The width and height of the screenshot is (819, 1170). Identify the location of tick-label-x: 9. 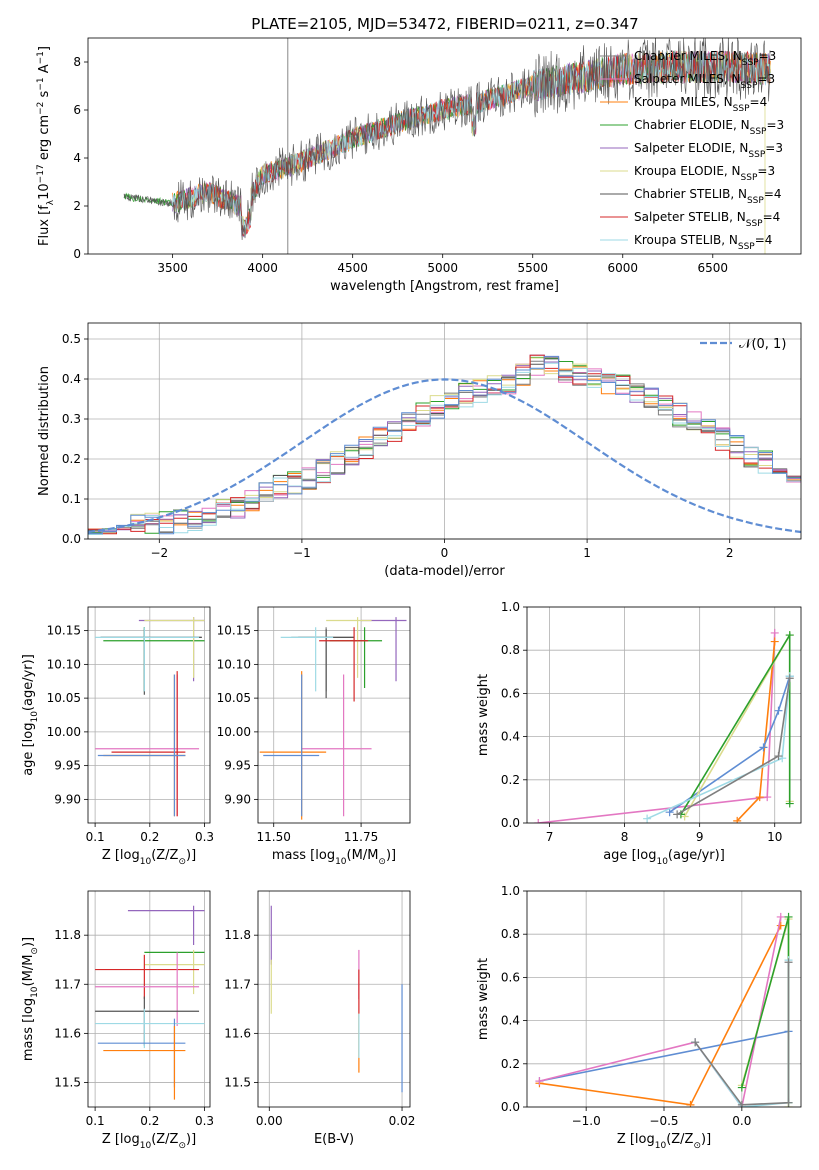
(700, 837).